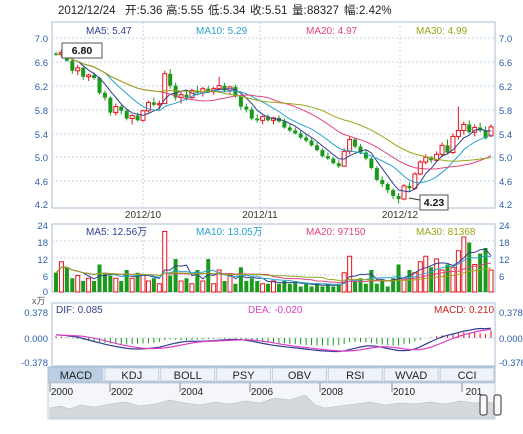  I want to click on volume-y-tick-right: 12, so click(504, 260).